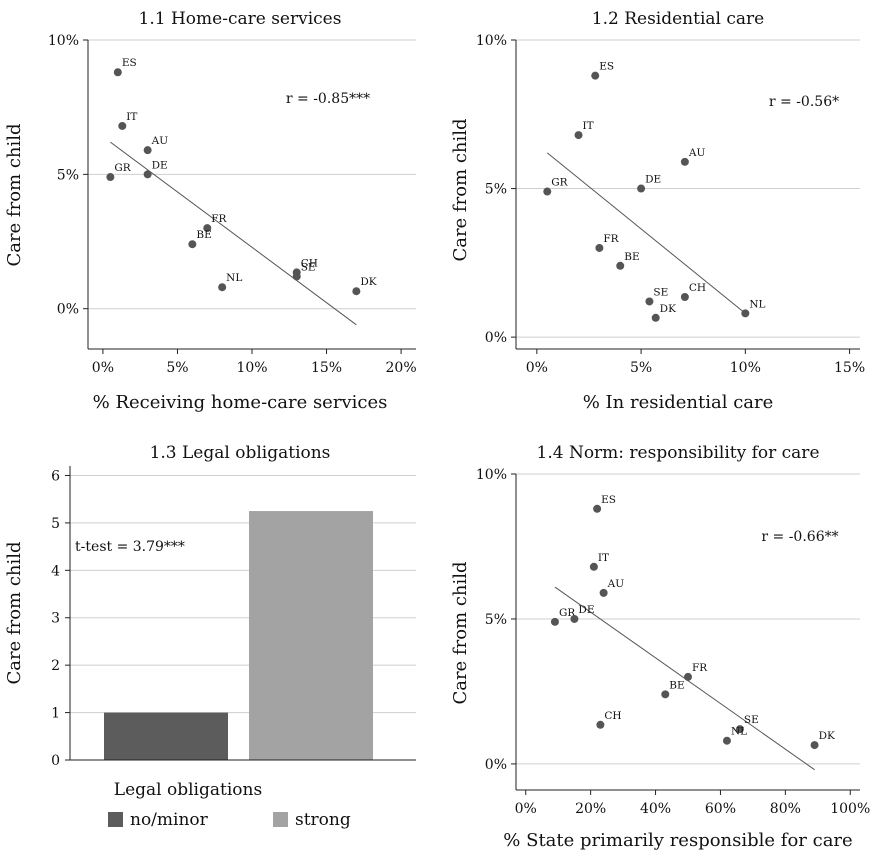  Describe the element at coordinates (55, 714) in the screenshot. I see `y-tick-label: 1` at that location.